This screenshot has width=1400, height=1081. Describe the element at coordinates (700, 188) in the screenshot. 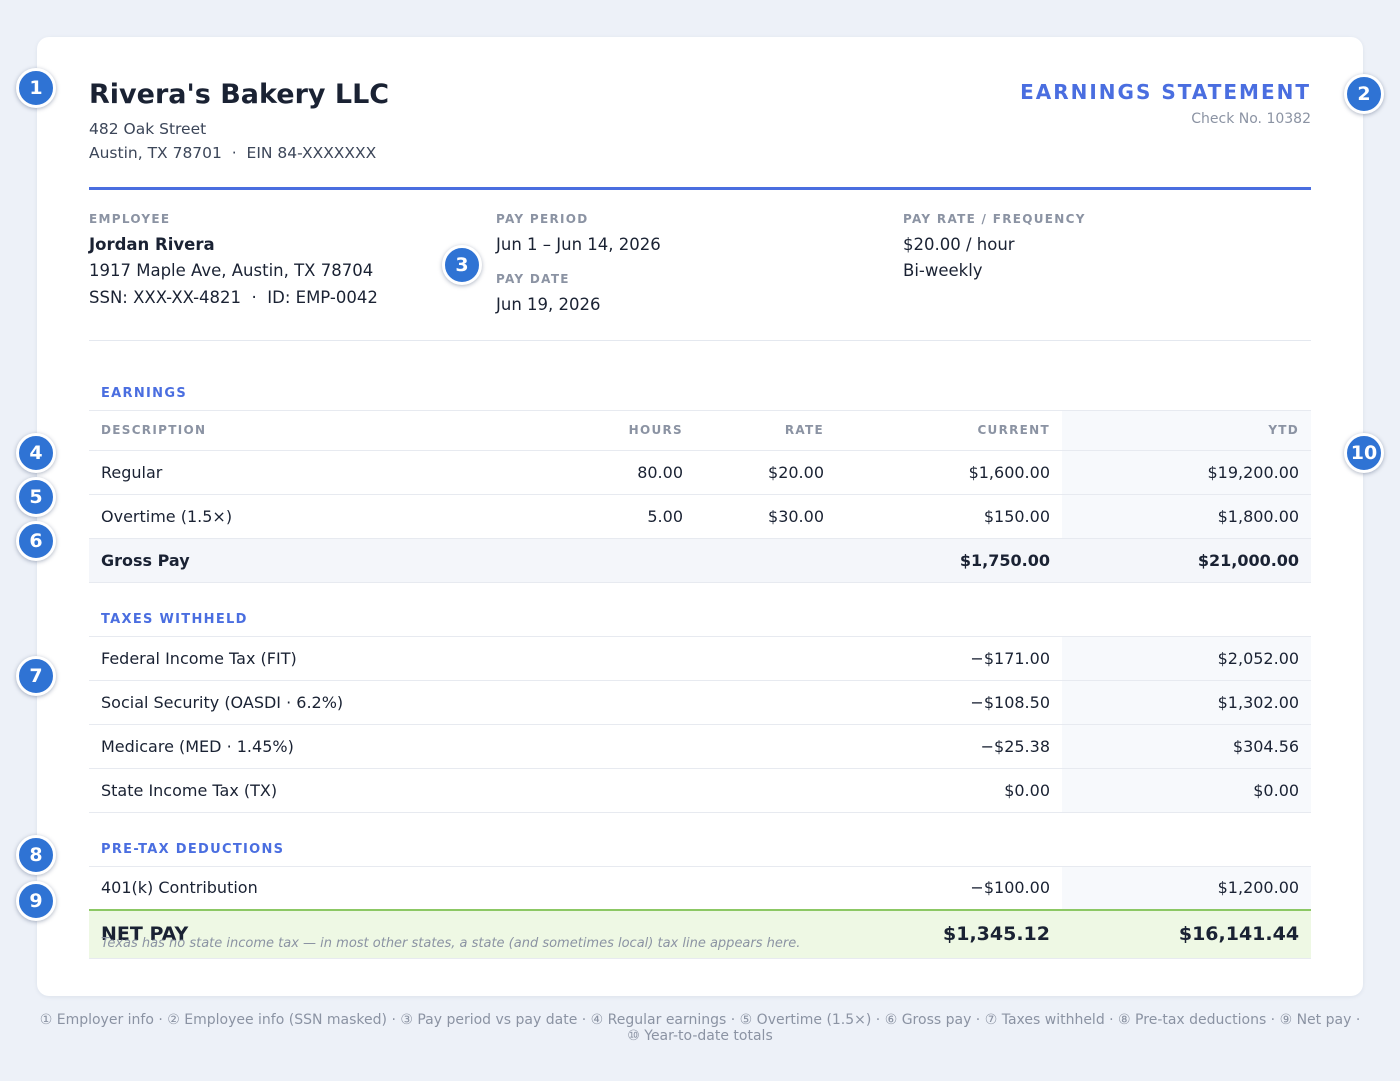

I see `header-divider` at that location.